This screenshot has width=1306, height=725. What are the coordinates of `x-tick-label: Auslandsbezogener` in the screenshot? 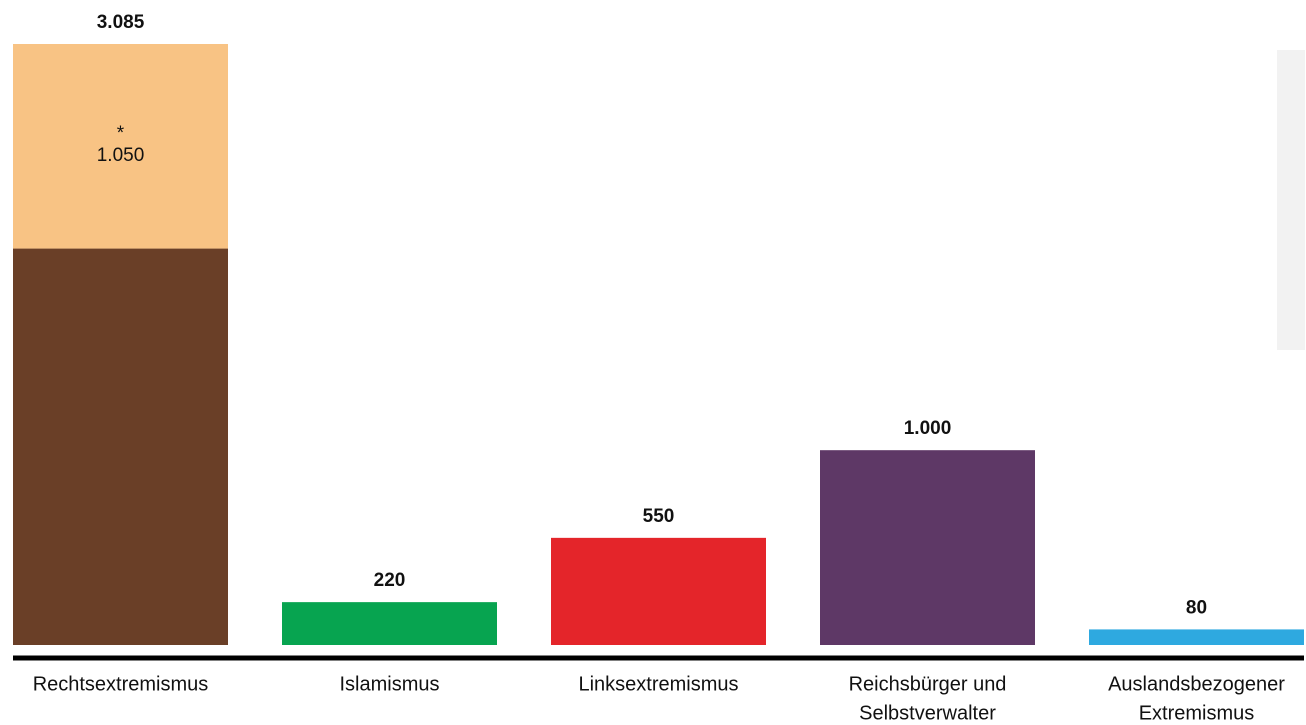 It's located at (1196, 684).